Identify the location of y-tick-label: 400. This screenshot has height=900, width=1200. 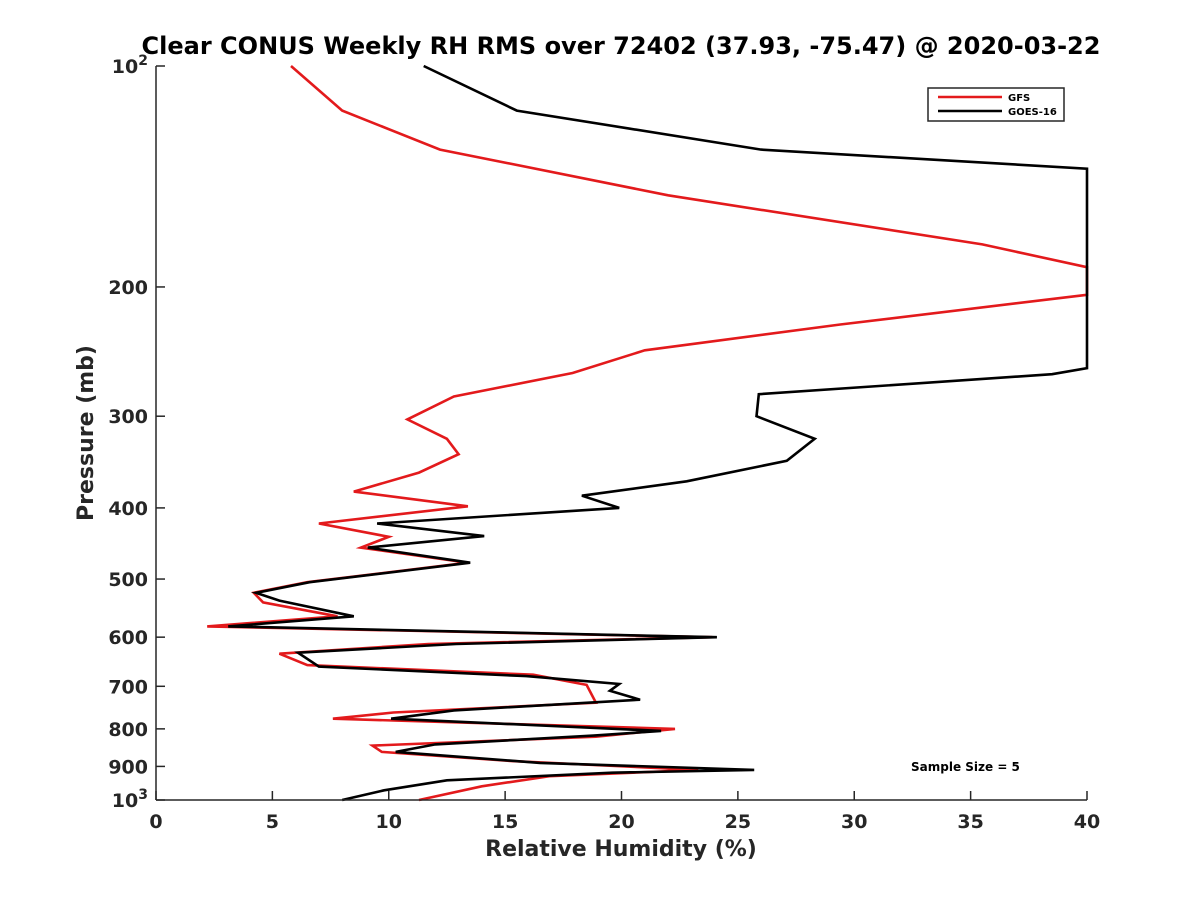
(128, 509).